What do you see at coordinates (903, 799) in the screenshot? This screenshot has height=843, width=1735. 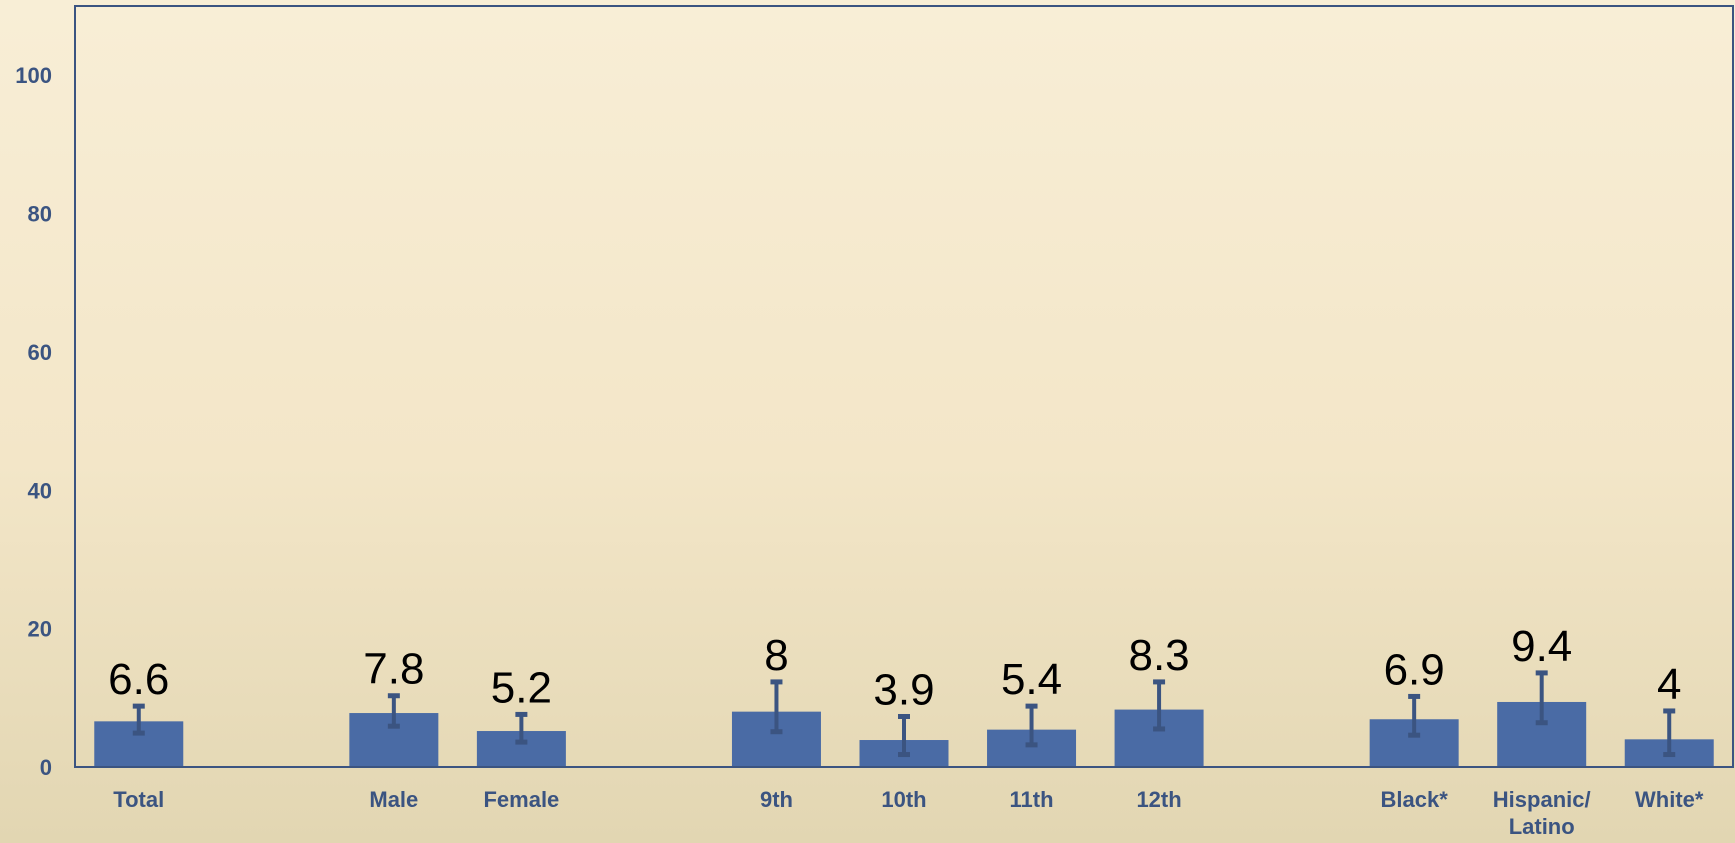 I see `category-label: 10th` at bounding box center [903, 799].